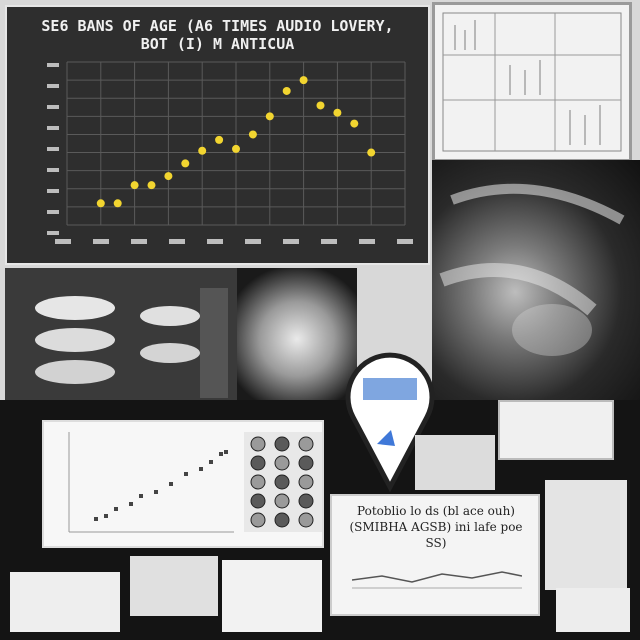 The width and height of the screenshot is (640, 640). Describe the element at coordinates (436, 511) in the screenshot. I see `note-line-1: Potoblio lo ds (bl ace ouh)` at that location.